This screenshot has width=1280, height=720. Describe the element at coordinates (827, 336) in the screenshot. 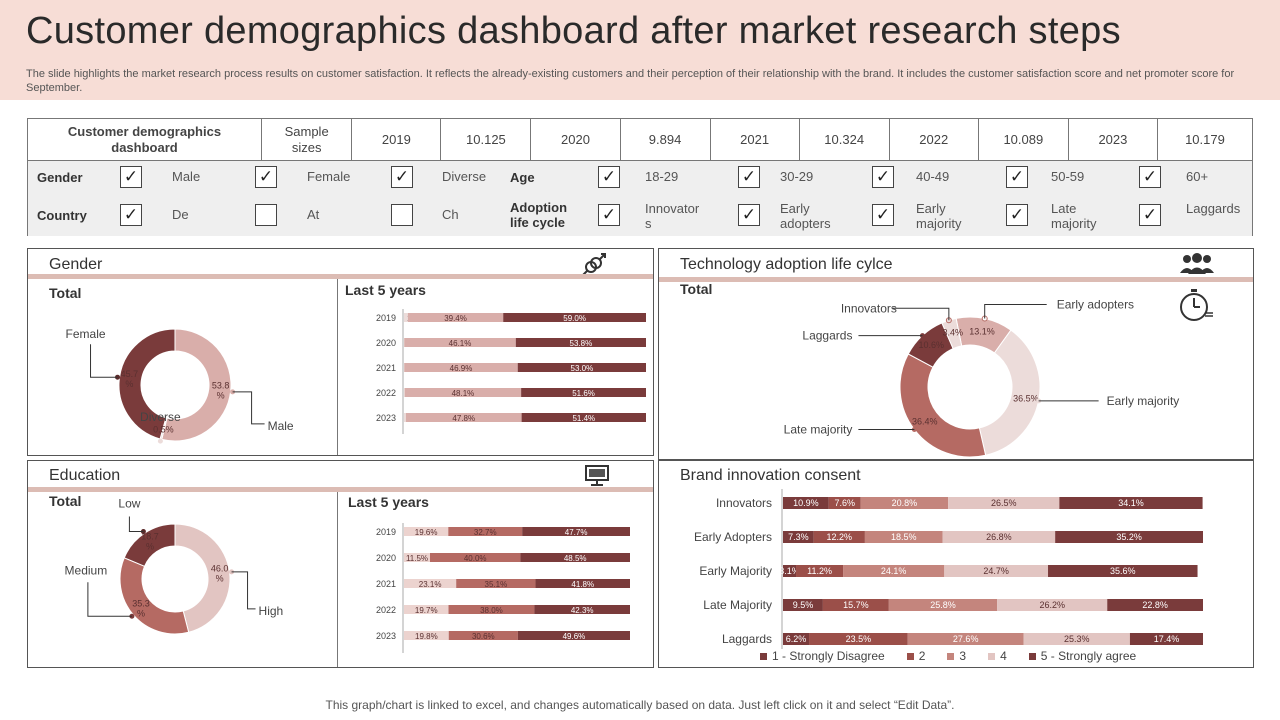

I see `slice-category-label: Laggards` at that location.